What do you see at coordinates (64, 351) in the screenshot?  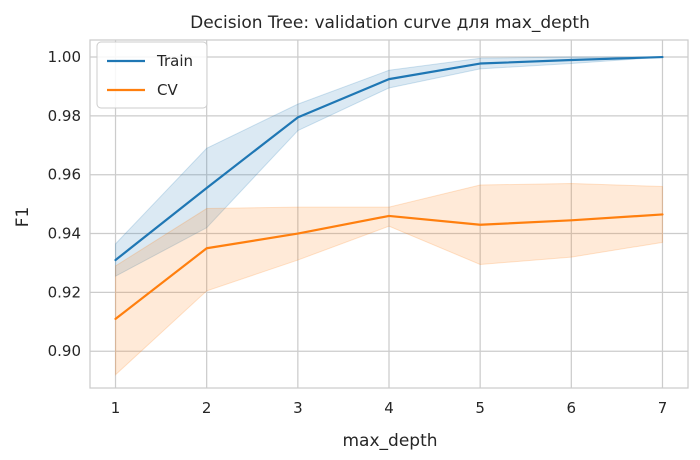 I see `y-tick-label: 0.90` at bounding box center [64, 351].